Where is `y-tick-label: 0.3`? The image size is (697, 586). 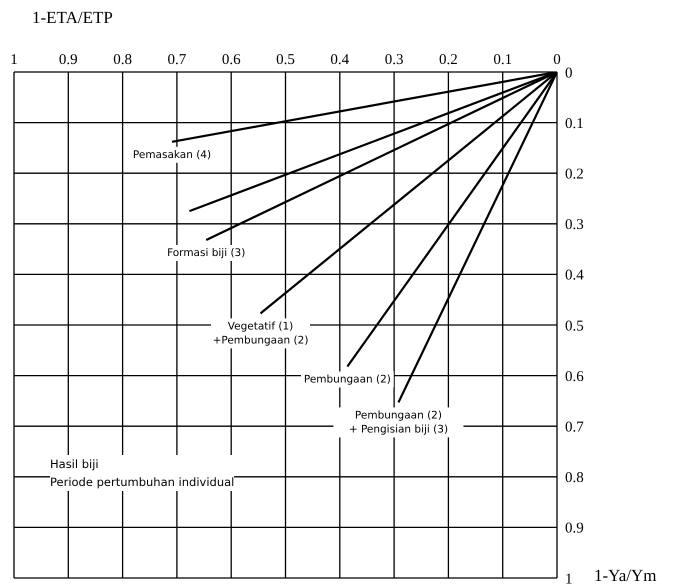 y-tick-label: 0.3 is located at coordinates (574, 225).